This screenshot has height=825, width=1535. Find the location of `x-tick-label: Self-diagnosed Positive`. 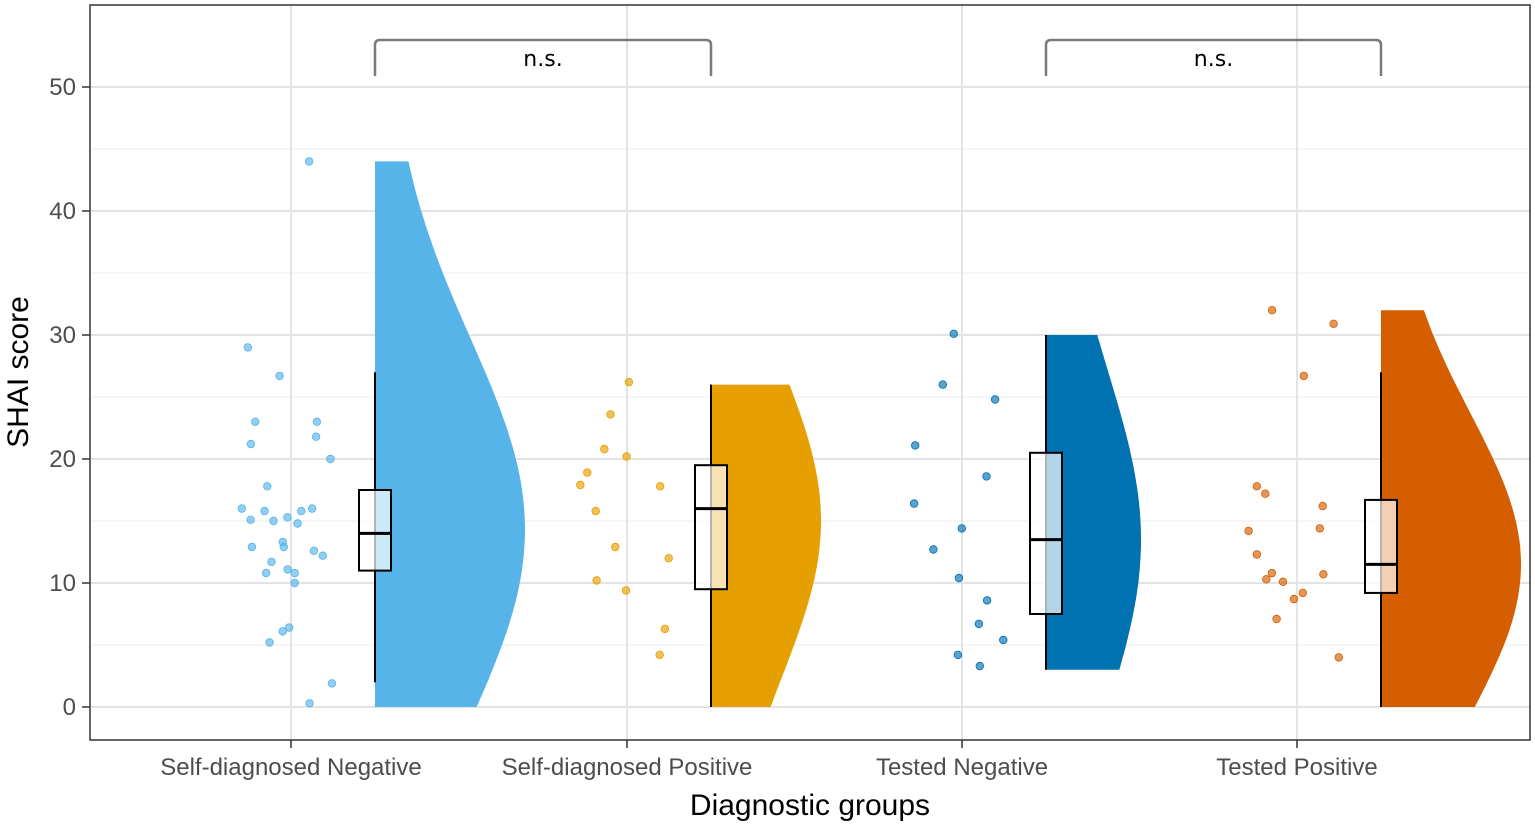

x-tick-label: Self-diagnosed Positive is located at coordinates (627, 767).